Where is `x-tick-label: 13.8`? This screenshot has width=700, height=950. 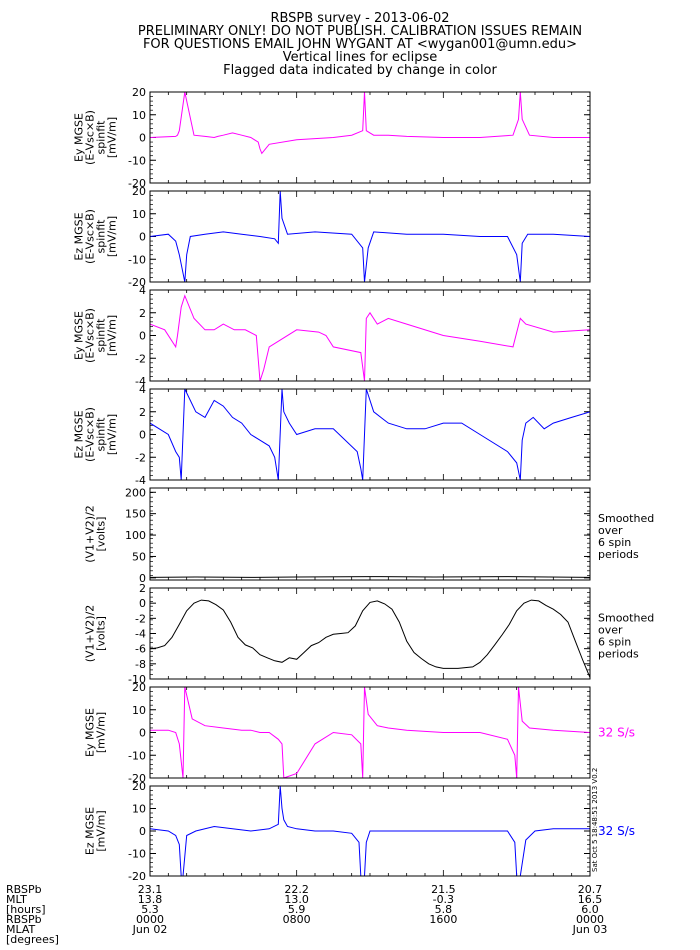 x-tick-label: 13.8 is located at coordinates (150, 899).